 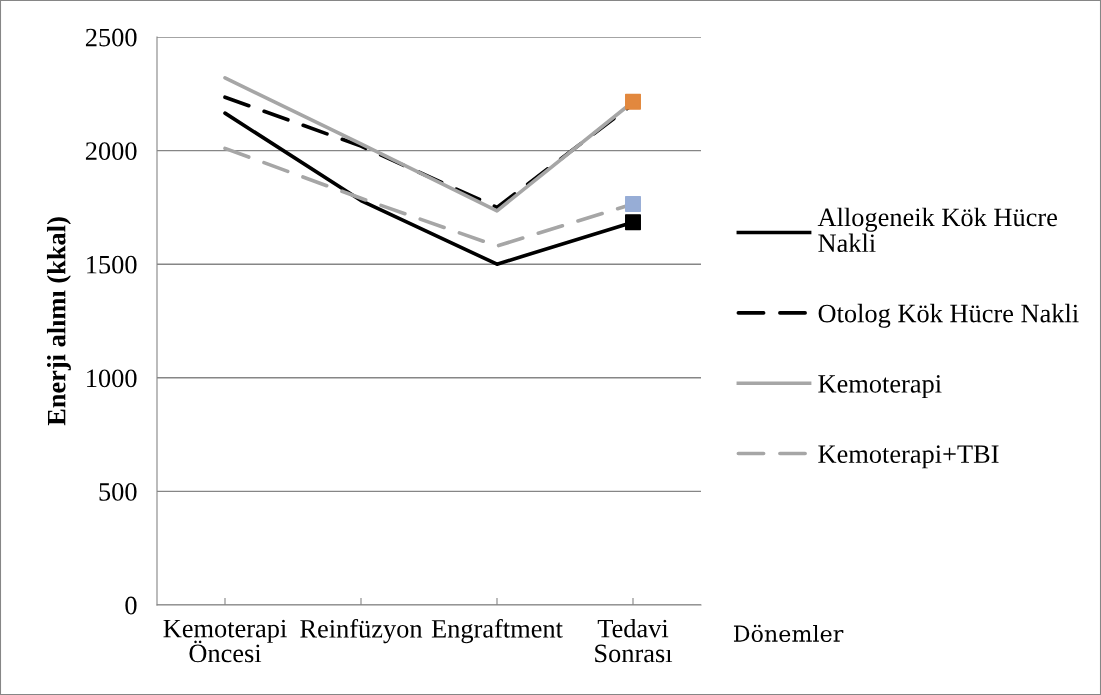 I want to click on y-tick-label: 2000, so click(x=111, y=151).